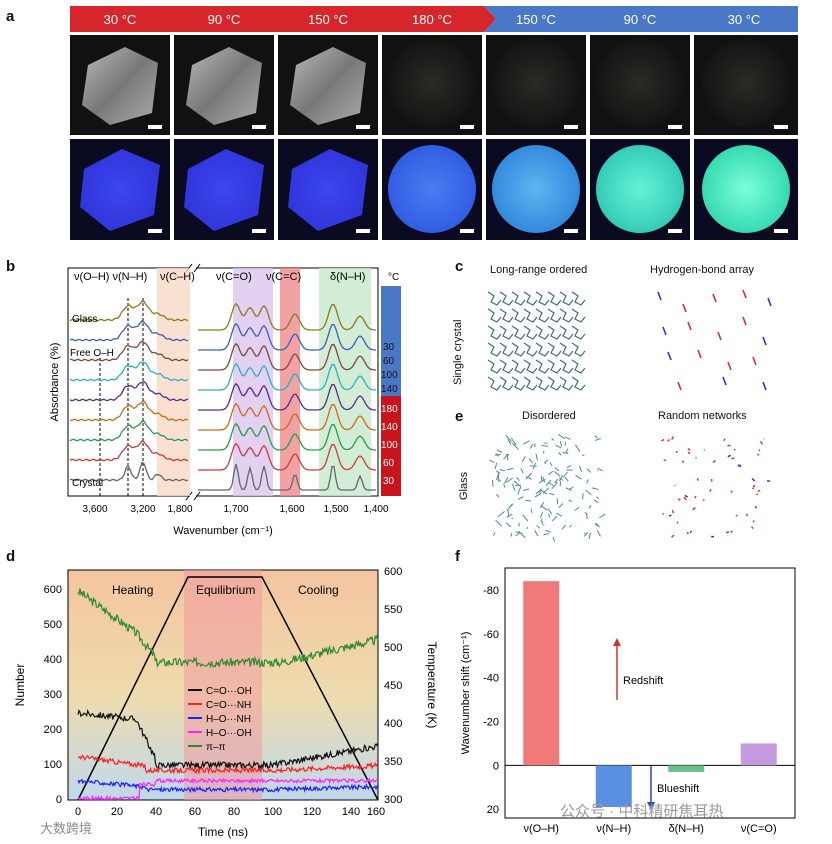 This screenshot has width=832, height=844. Describe the element at coordinates (53, 590) in the screenshot. I see `y-tick: 600` at that location.